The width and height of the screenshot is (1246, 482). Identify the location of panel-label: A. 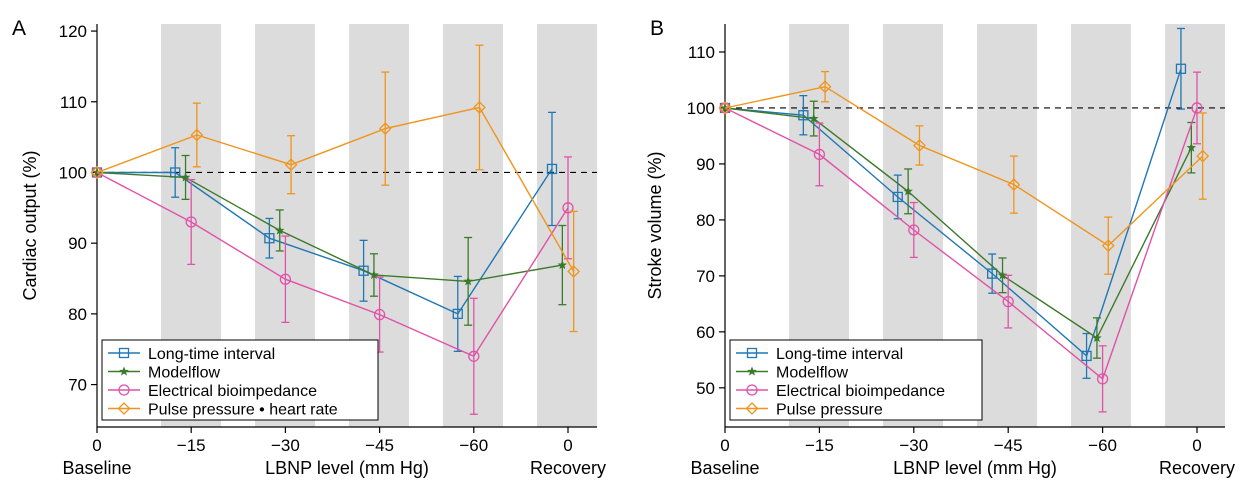
(19, 28).